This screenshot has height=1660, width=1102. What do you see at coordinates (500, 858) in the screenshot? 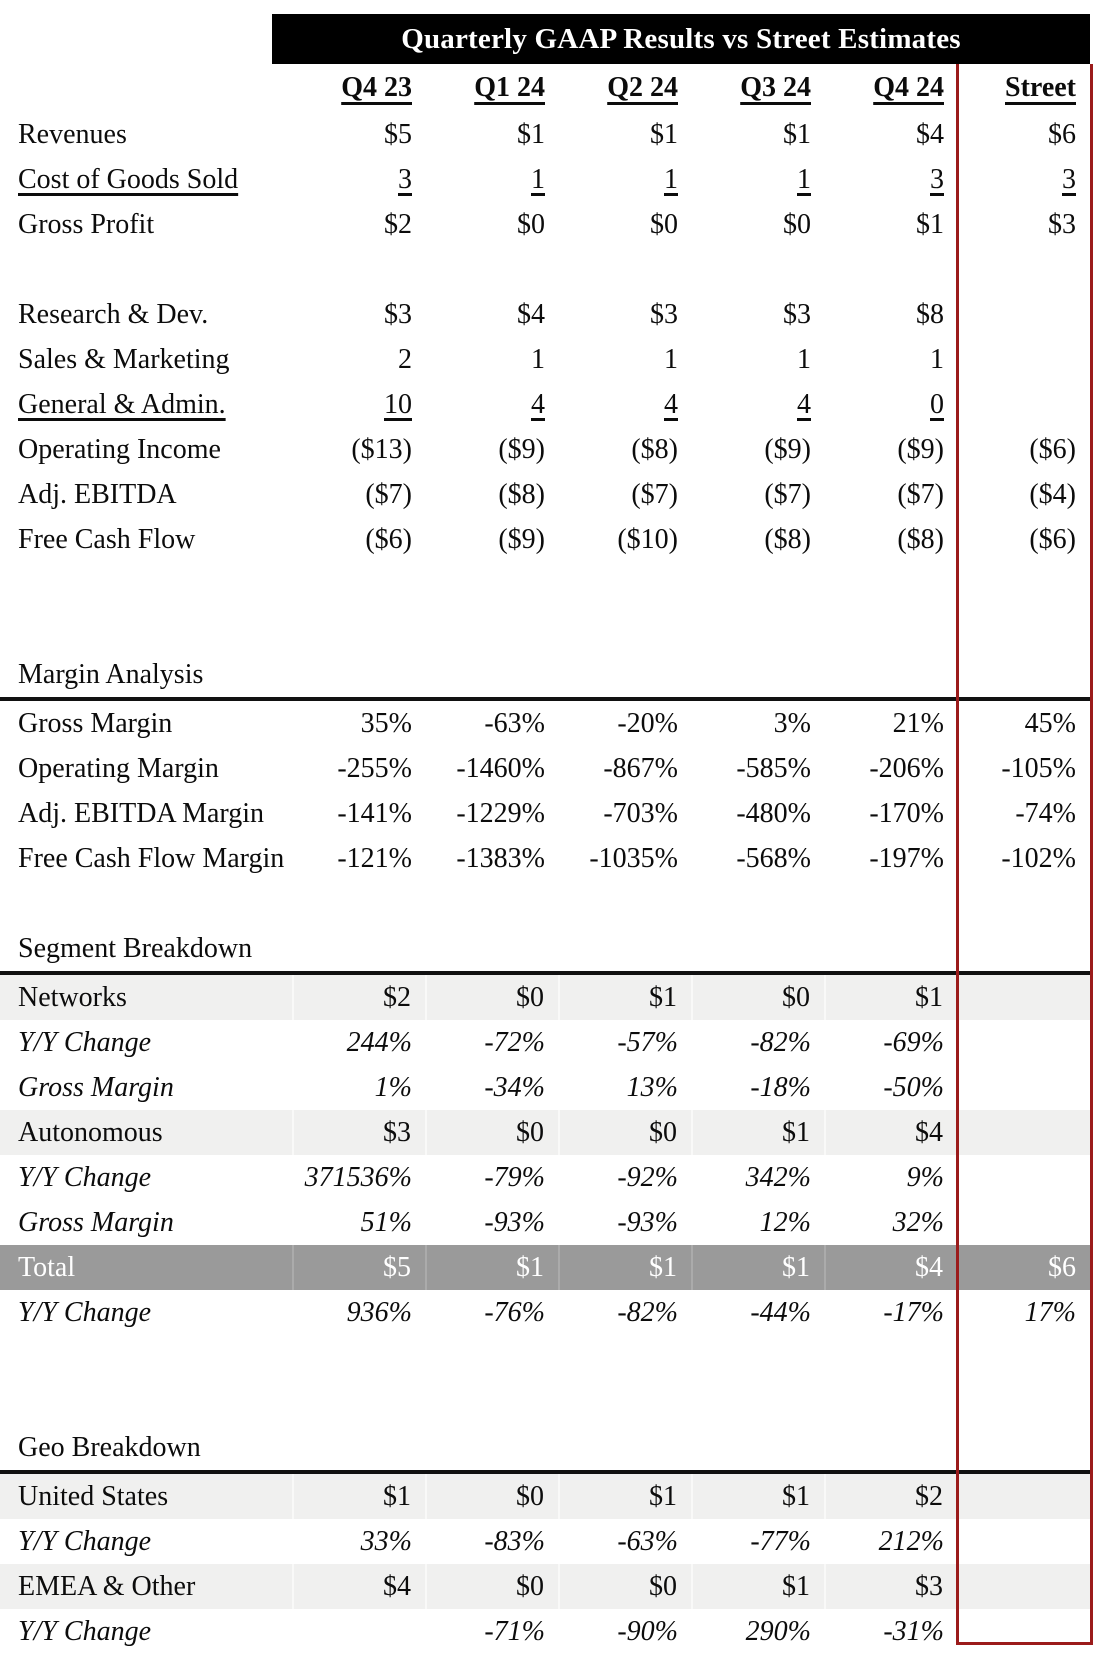
I see `cell: -1383%` at bounding box center [500, 858].